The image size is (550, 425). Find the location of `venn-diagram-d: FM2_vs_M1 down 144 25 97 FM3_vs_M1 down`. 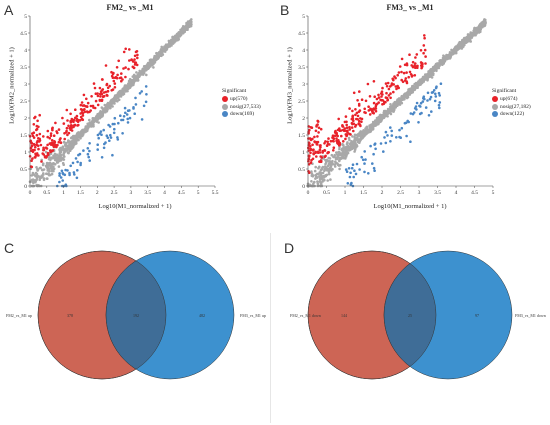

venn-diagram-d: FM2_vs_M1 down 144 25 97 FM3_vs_M1 down is located at coordinates (418, 315).